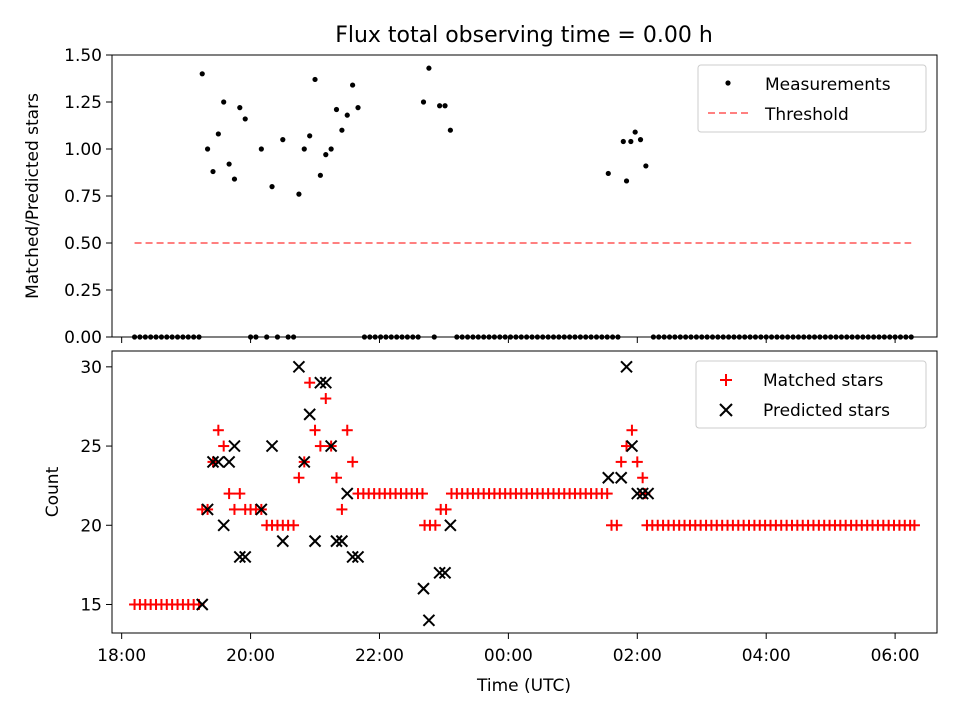  I want to click on bottom-x-tick-label: 18:00, so click(121, 656).